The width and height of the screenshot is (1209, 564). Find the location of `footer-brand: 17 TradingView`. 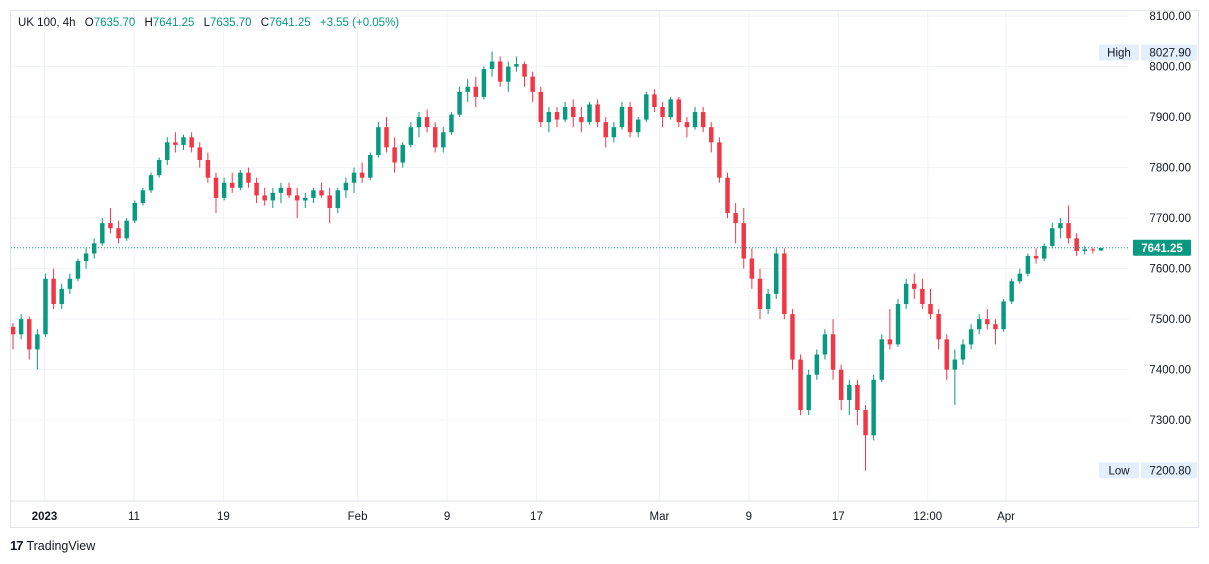

footer-brand: 17 TradingView is located at coordinates (52, 545).